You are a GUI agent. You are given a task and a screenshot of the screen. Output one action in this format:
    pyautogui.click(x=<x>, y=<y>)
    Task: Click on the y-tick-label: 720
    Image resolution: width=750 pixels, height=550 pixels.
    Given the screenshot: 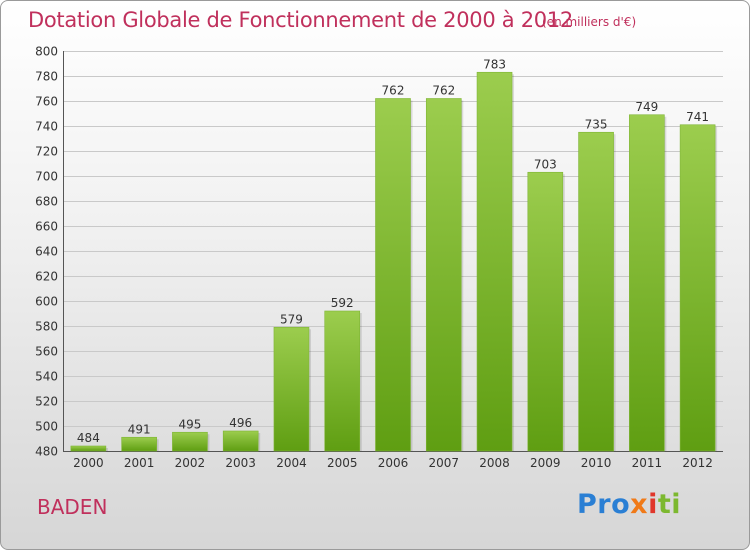 What is the action you would take?
    pyautogui.click(x=46, y=152)
    